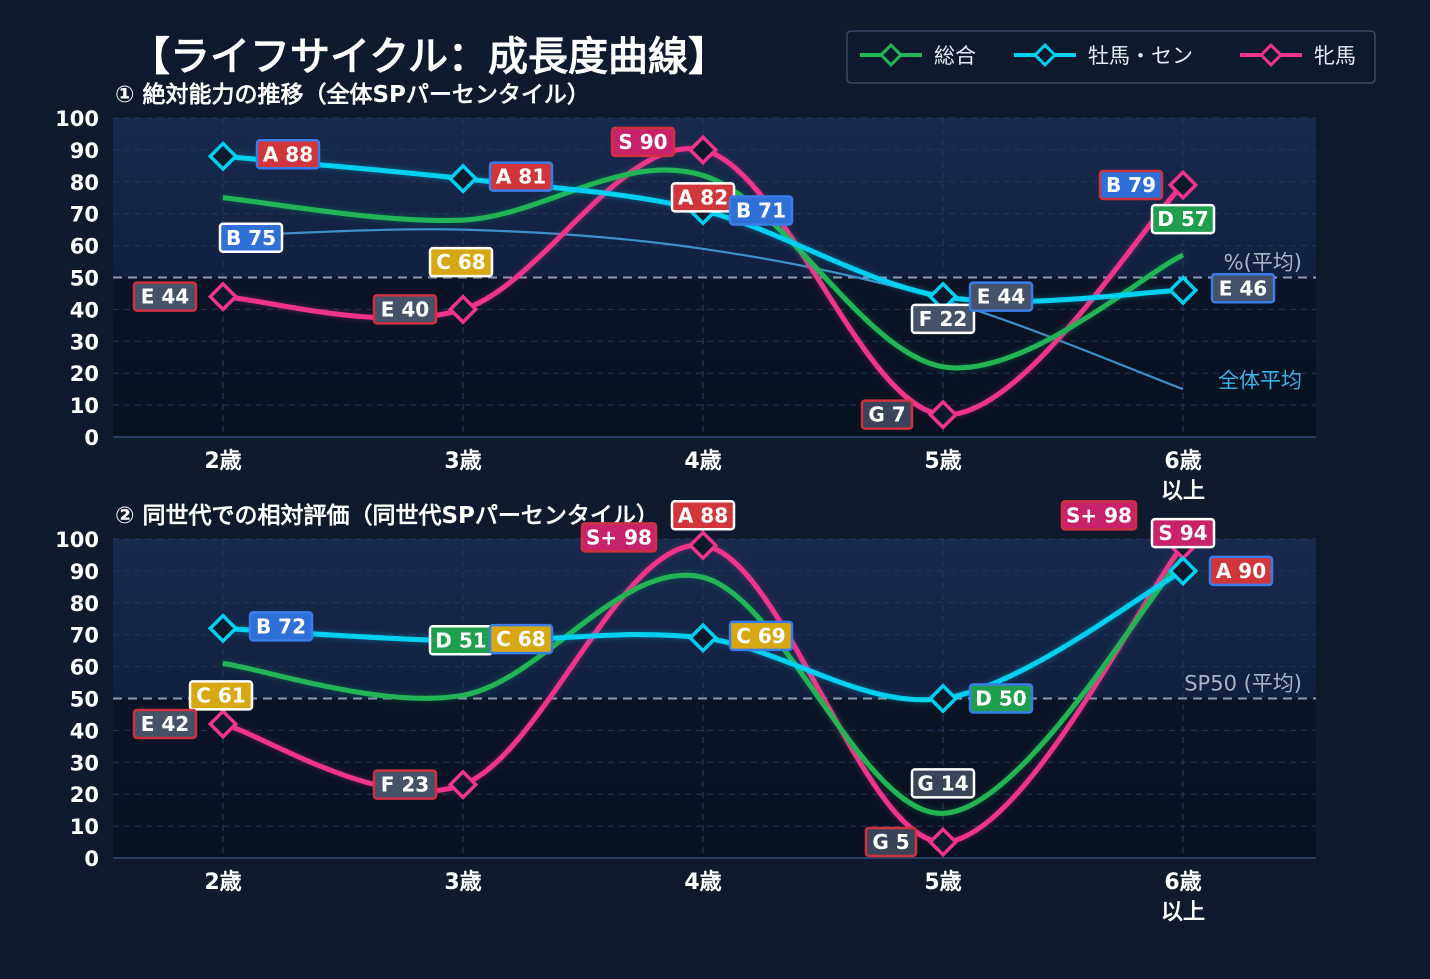  I want to click on legend-item-1: 総合, so click(918, 55).